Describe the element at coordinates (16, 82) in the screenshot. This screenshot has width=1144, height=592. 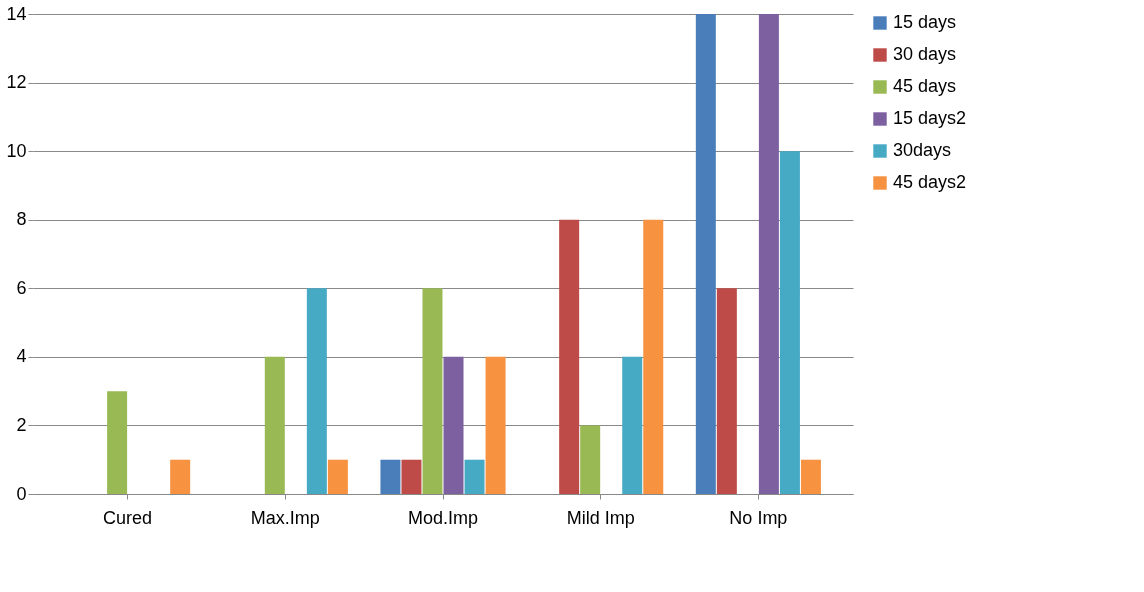
I see `y-tick-label: 12` at that location.